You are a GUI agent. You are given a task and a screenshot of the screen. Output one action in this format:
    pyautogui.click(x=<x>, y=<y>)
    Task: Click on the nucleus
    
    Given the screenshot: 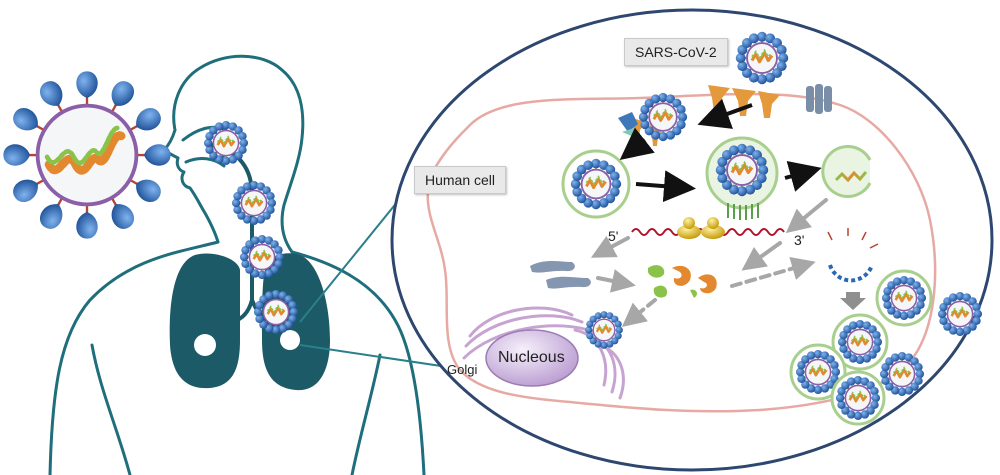 What is the action you would take?
    pyautogui.click(x=532, y=358)
    